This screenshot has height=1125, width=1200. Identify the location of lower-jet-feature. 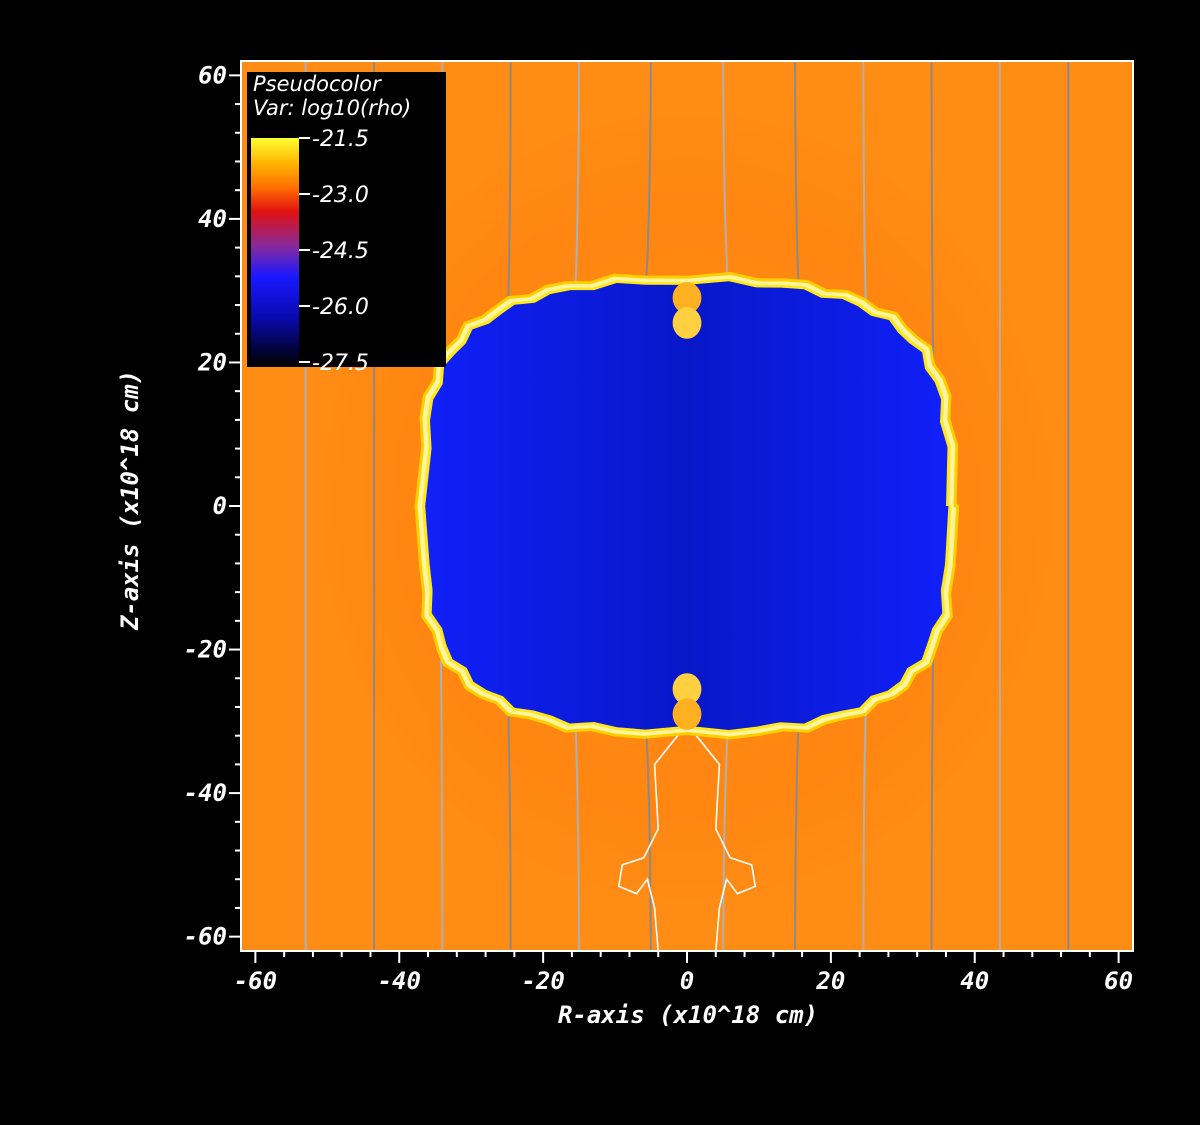
(687, 839).